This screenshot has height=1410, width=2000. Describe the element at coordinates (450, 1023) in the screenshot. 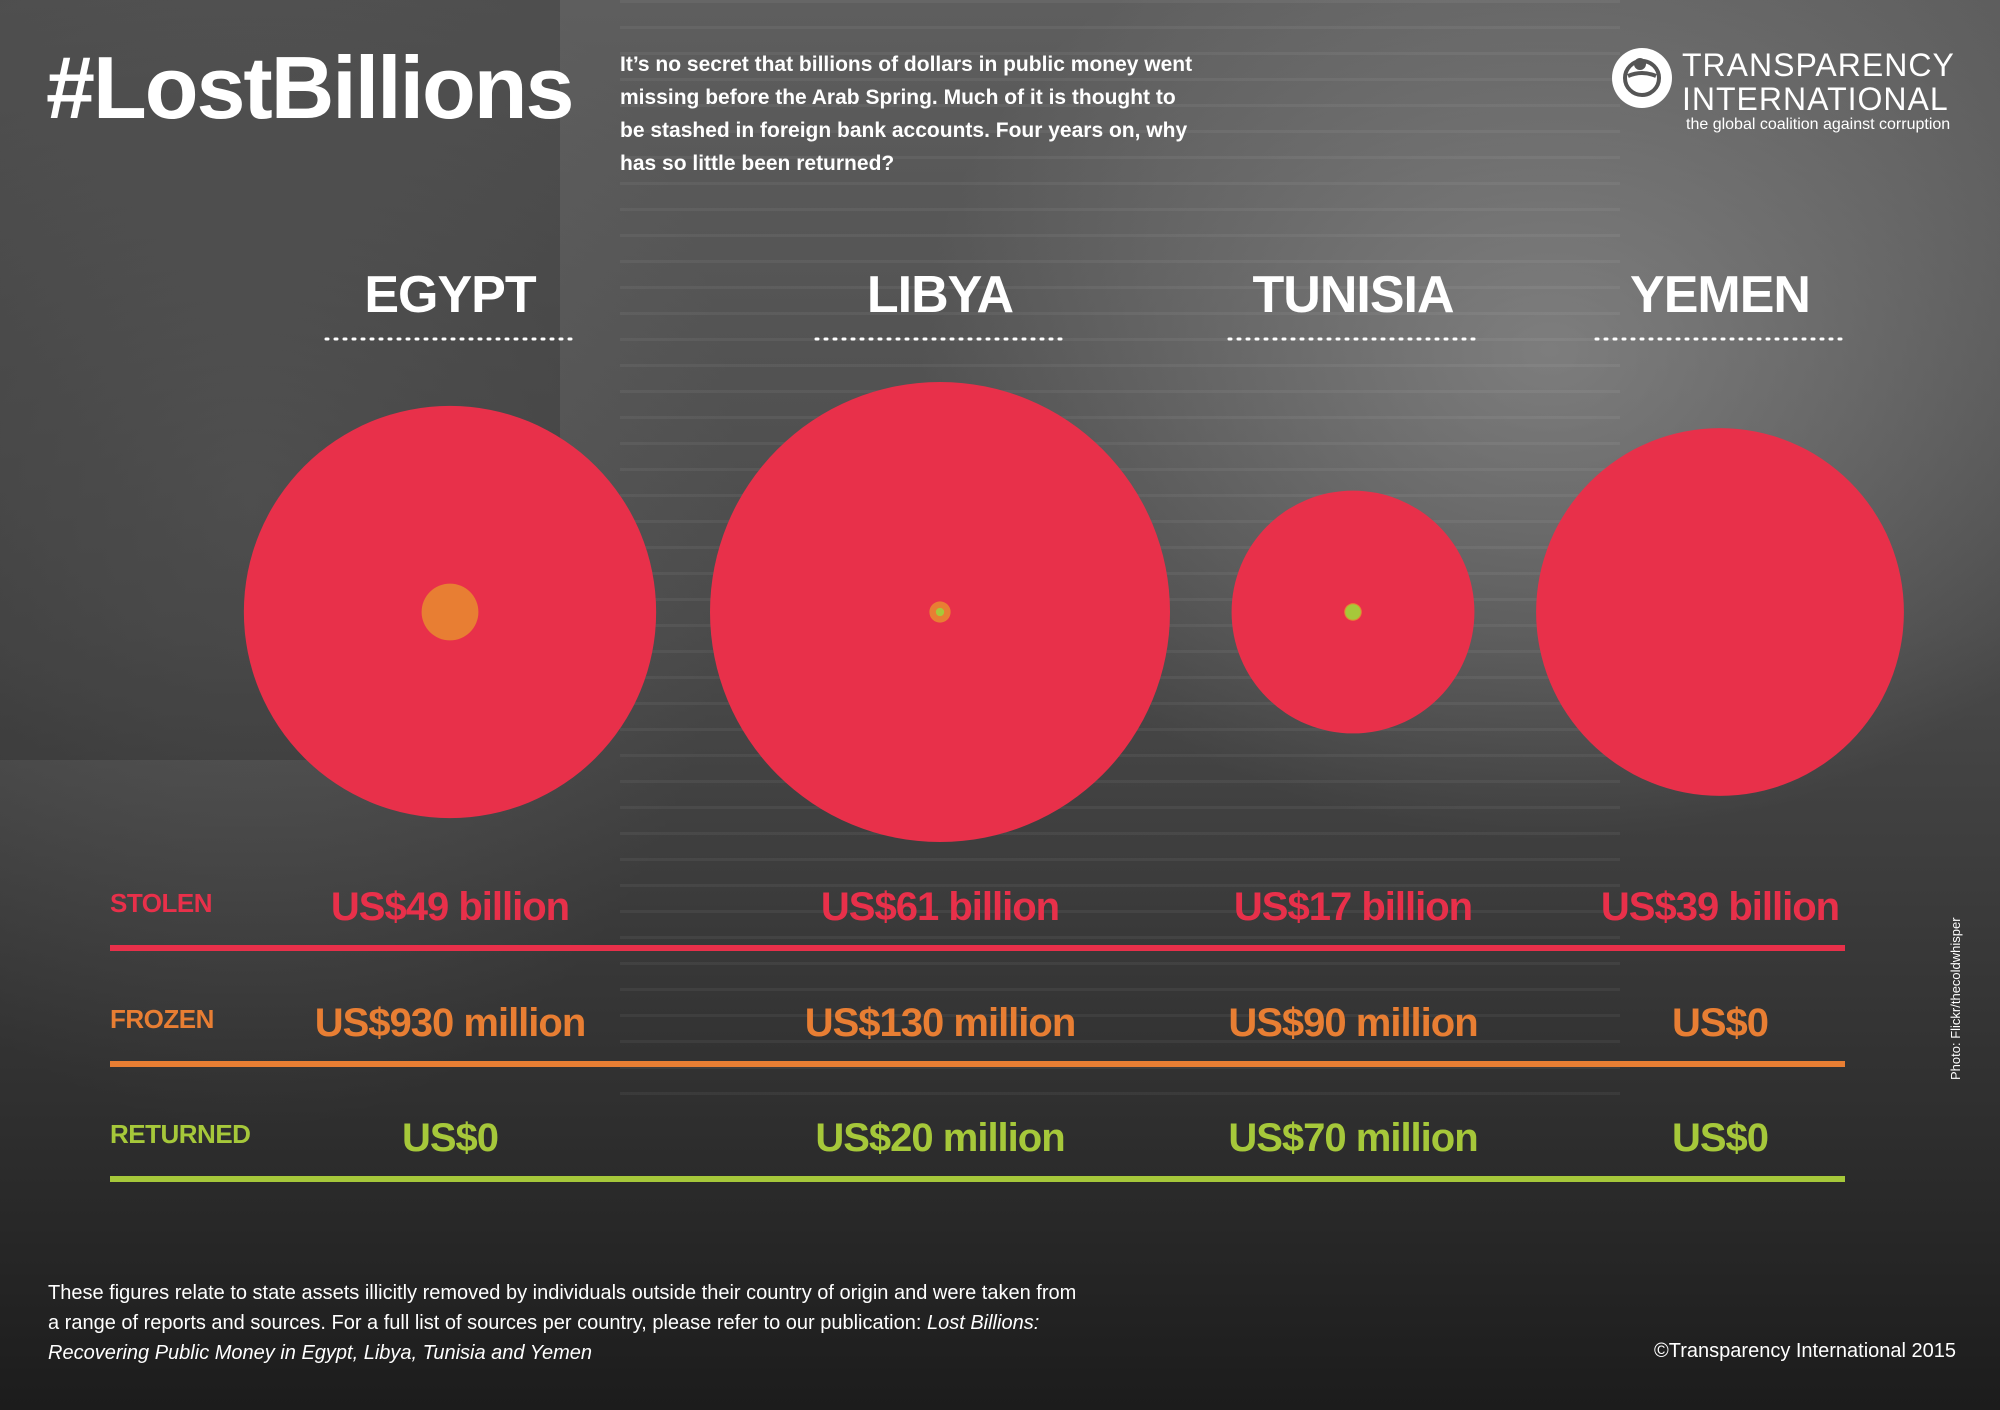

I see `value-frozen-egypt: US$930 million` at that location.